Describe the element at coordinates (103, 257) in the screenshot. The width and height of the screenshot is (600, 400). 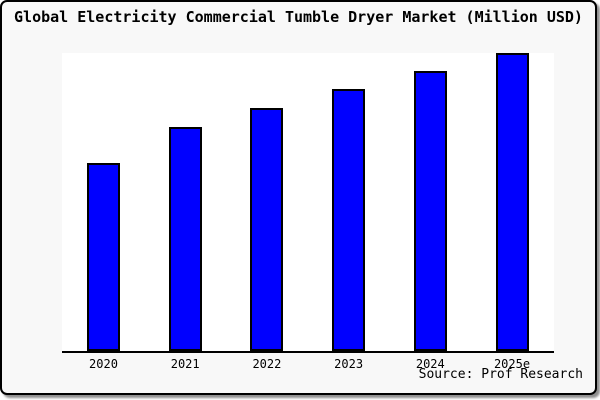
I see `bar-2020` at that location.